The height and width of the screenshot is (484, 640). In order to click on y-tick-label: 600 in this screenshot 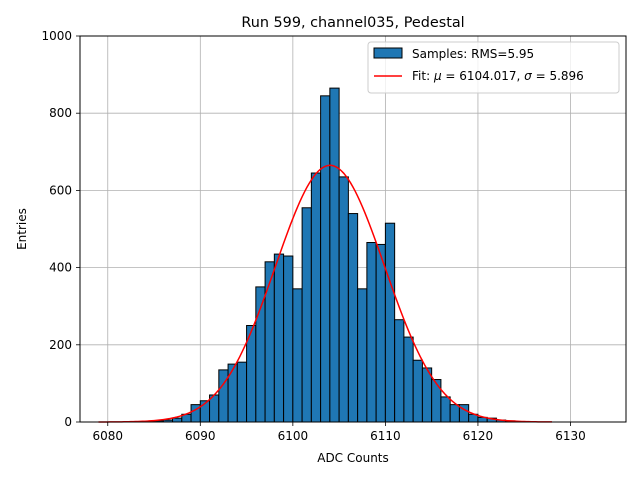, I will do `click(60, 190)`.